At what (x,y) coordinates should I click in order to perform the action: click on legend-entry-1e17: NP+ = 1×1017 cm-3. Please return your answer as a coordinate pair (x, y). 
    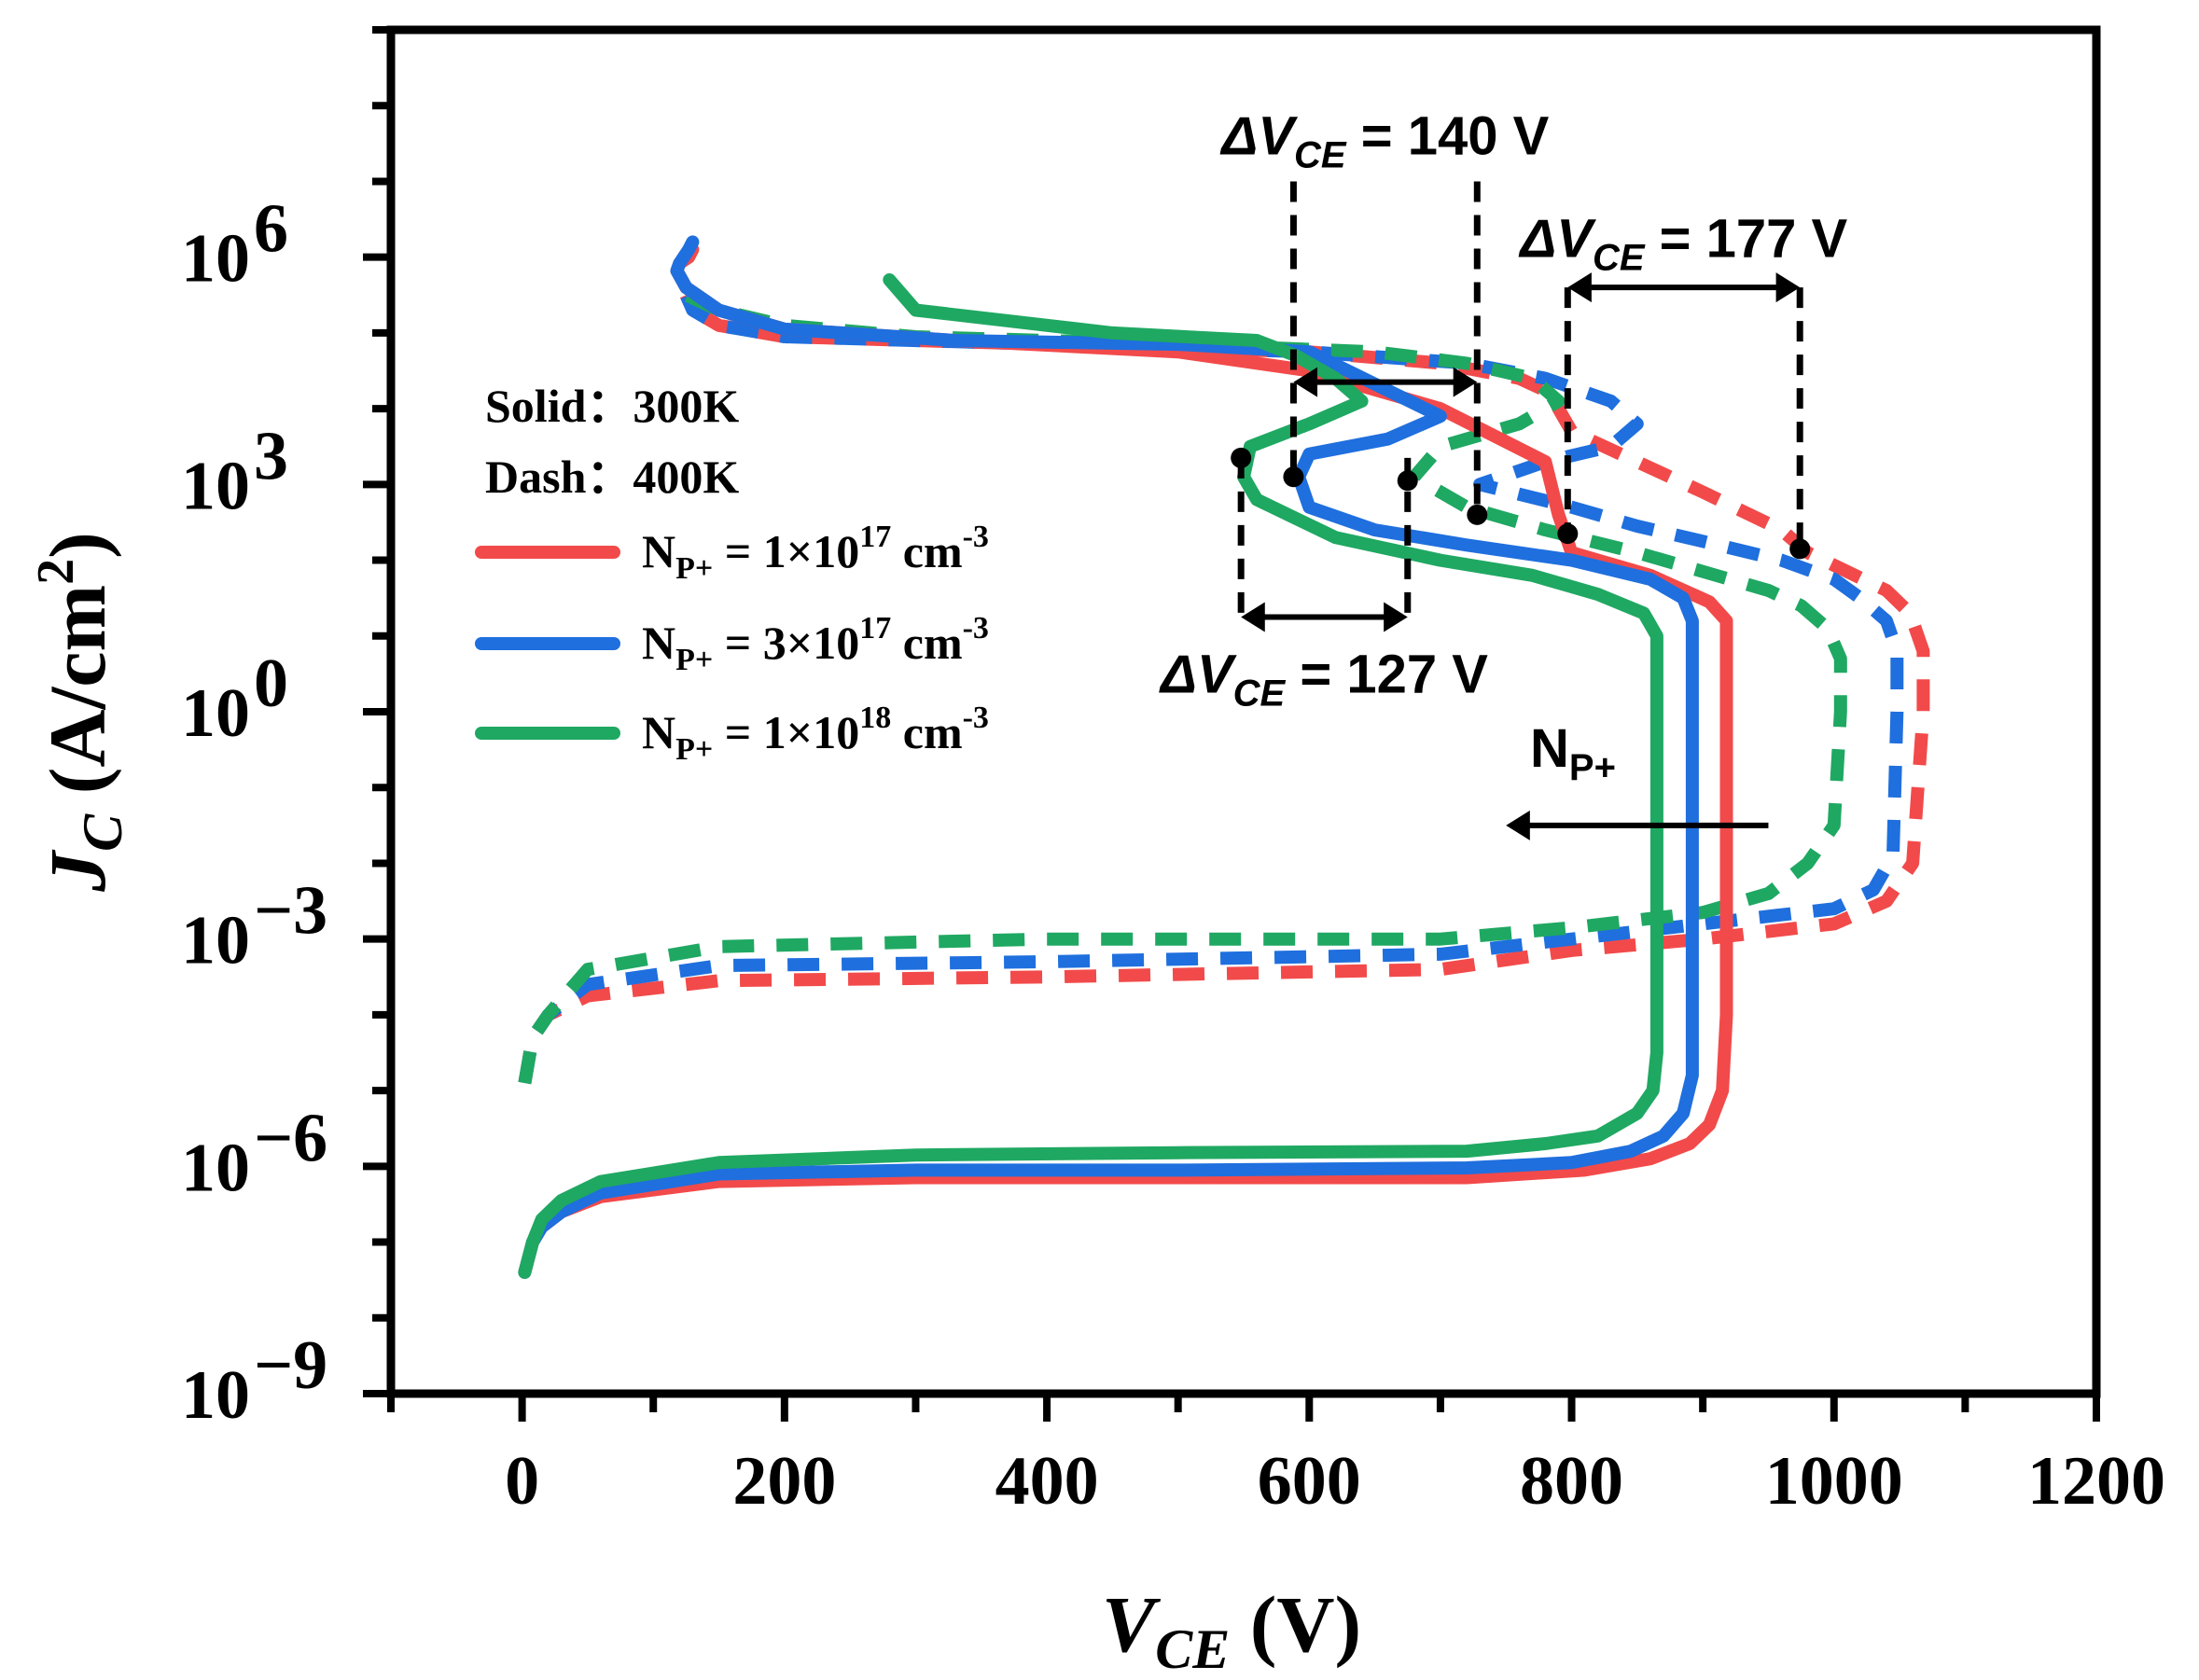
    Looking at the image, I should click on (816, 553).